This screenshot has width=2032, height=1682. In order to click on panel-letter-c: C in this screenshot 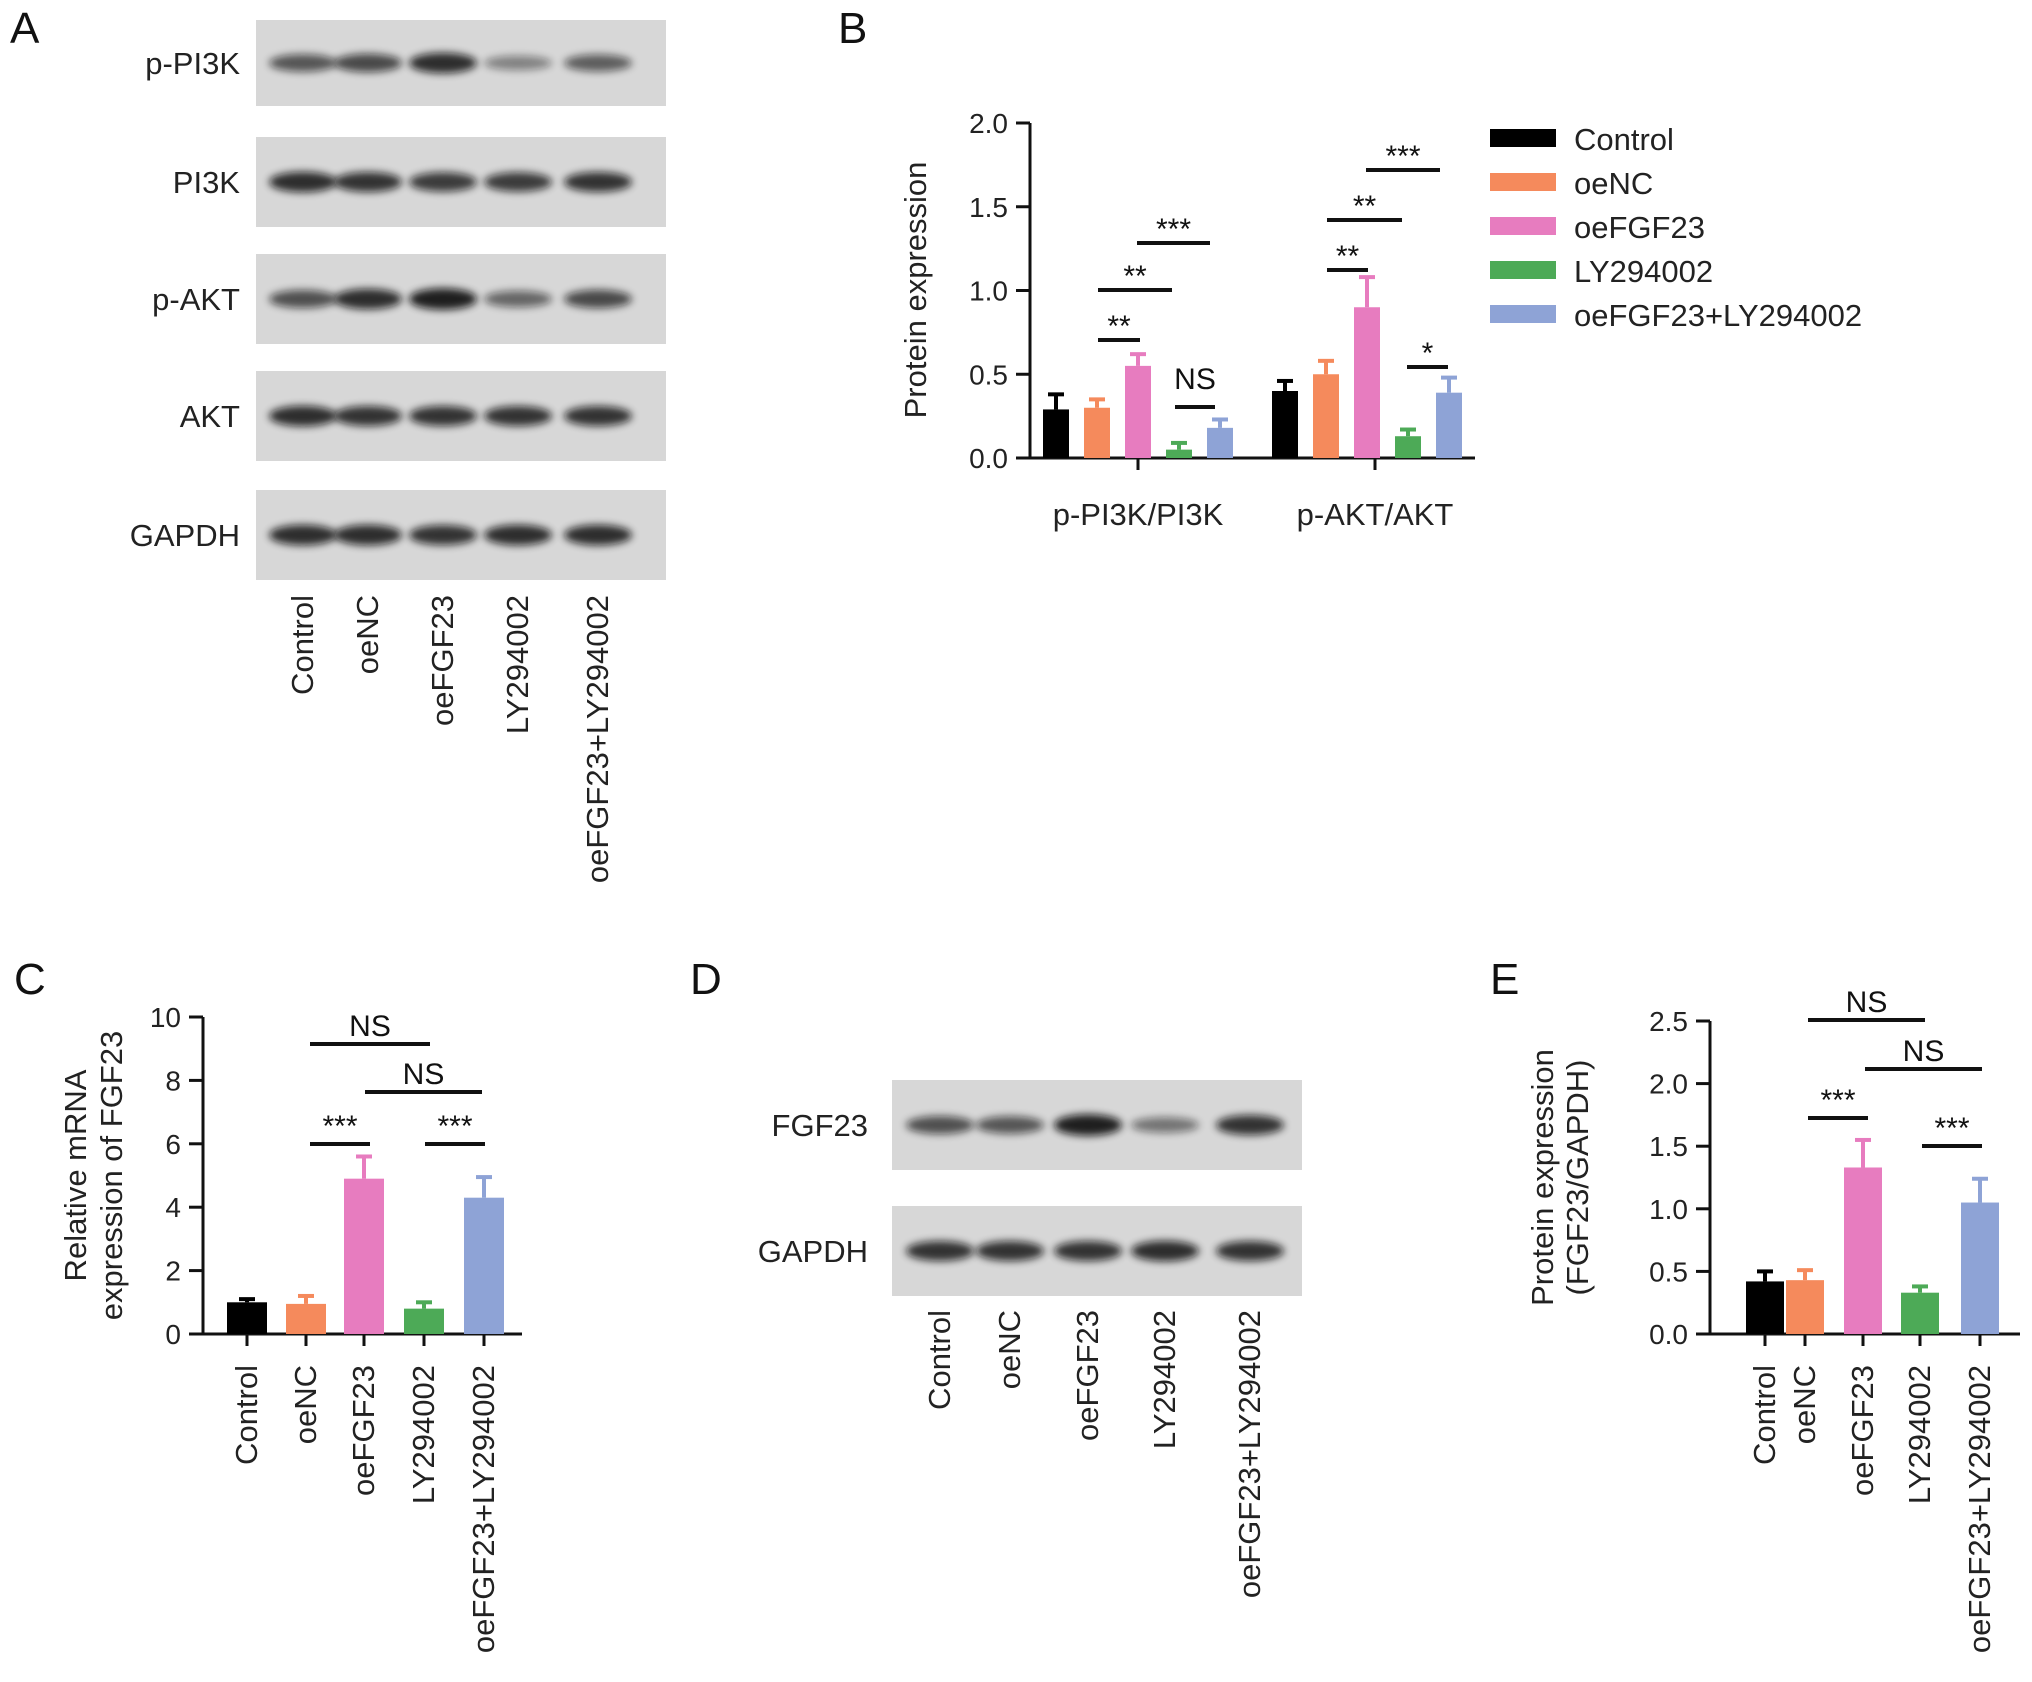, I will do `click(30, 979)`.